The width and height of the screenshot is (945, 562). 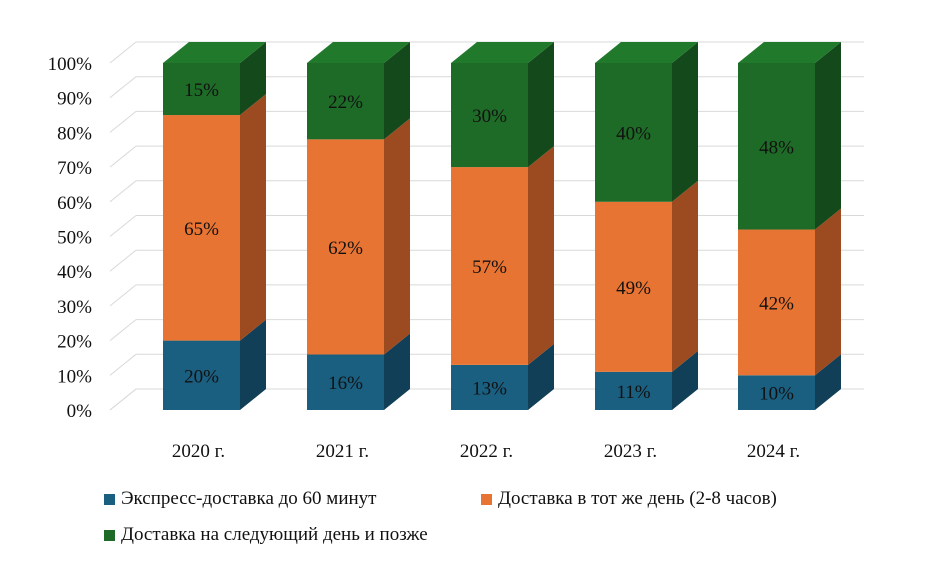 I want to click on x-tick-label: 2023 г., so click(x=630, y=451).